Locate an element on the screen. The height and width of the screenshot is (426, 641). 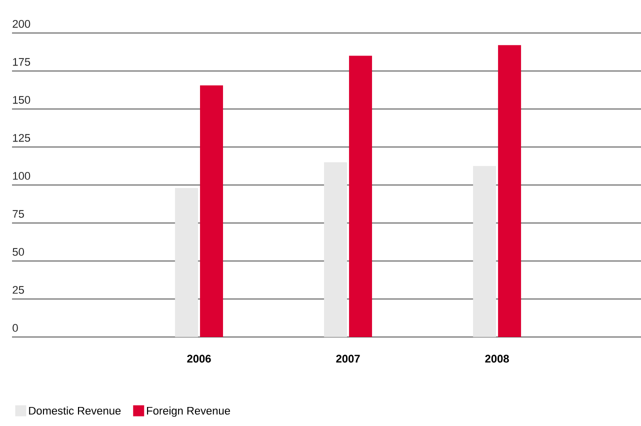
y-tick-label: 25 is located at coordinates (18, 290).